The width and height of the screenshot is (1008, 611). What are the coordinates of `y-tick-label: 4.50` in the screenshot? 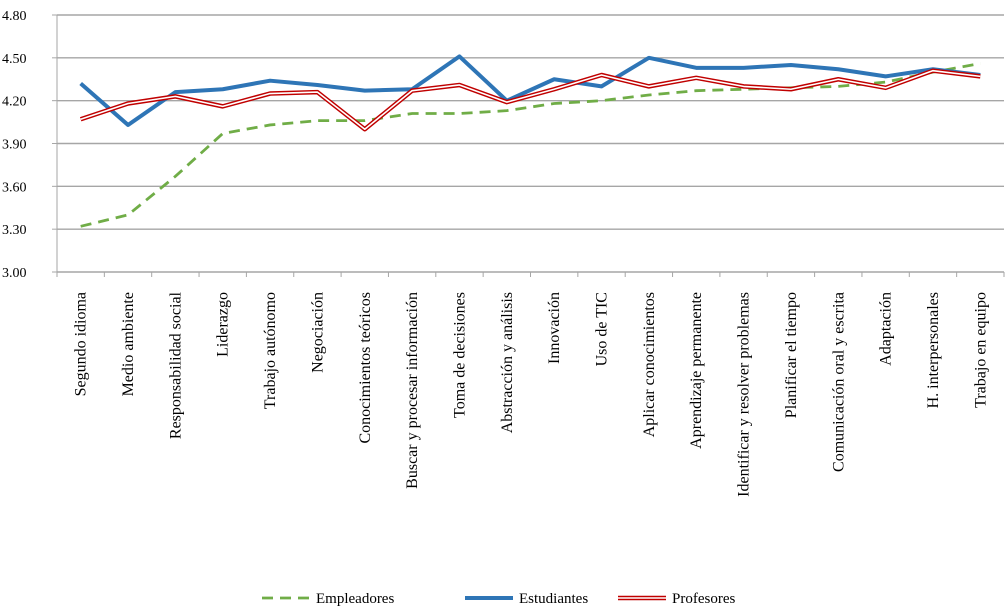 It's located at (14, 59).